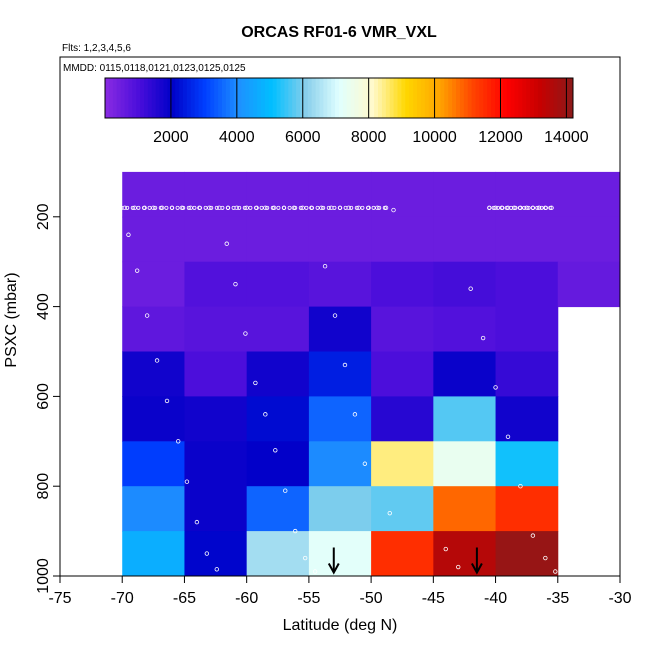  What do you see at coordinates (369, 137) in the screenshot?
I see `colorbar-tick-label: 8000` at bounding box center [369, 137].